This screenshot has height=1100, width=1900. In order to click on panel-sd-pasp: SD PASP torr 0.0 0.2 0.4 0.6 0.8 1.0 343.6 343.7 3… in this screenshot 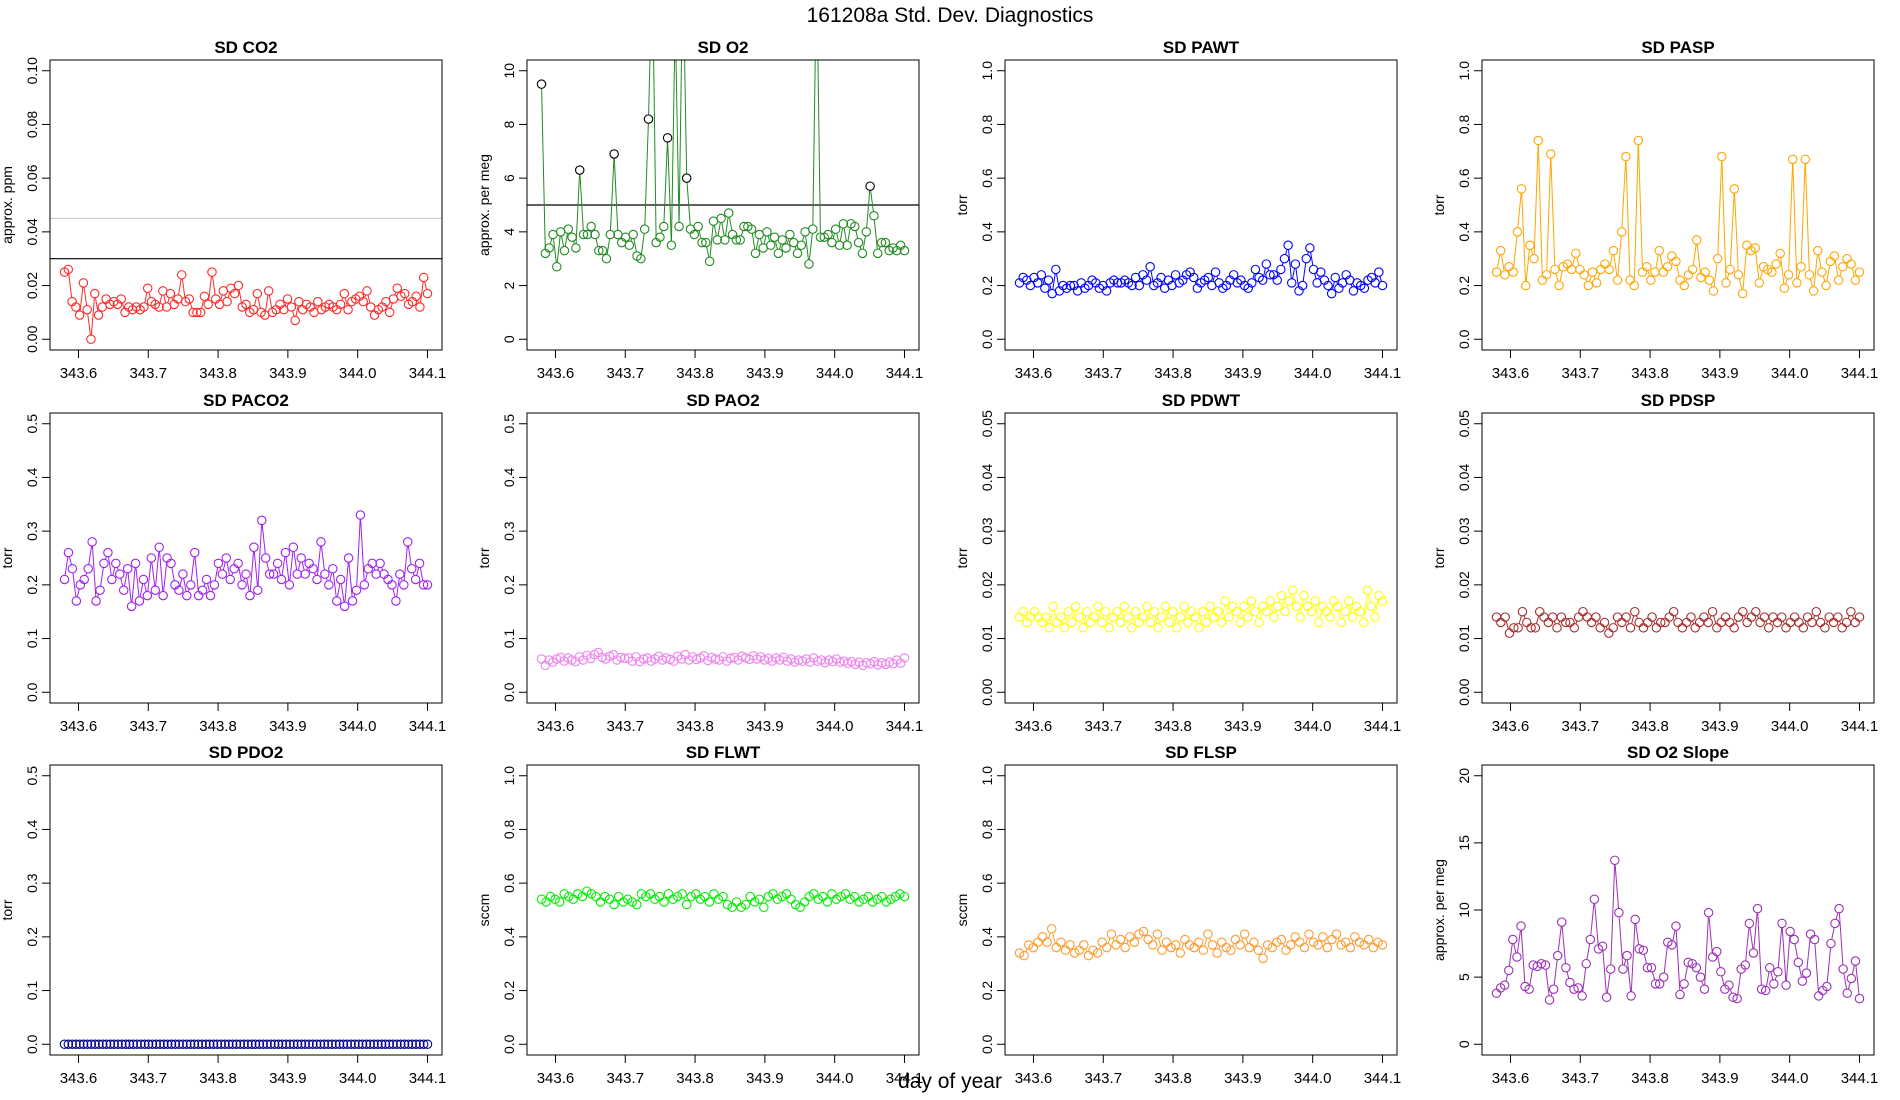, I will do `click(1654, 210)`.